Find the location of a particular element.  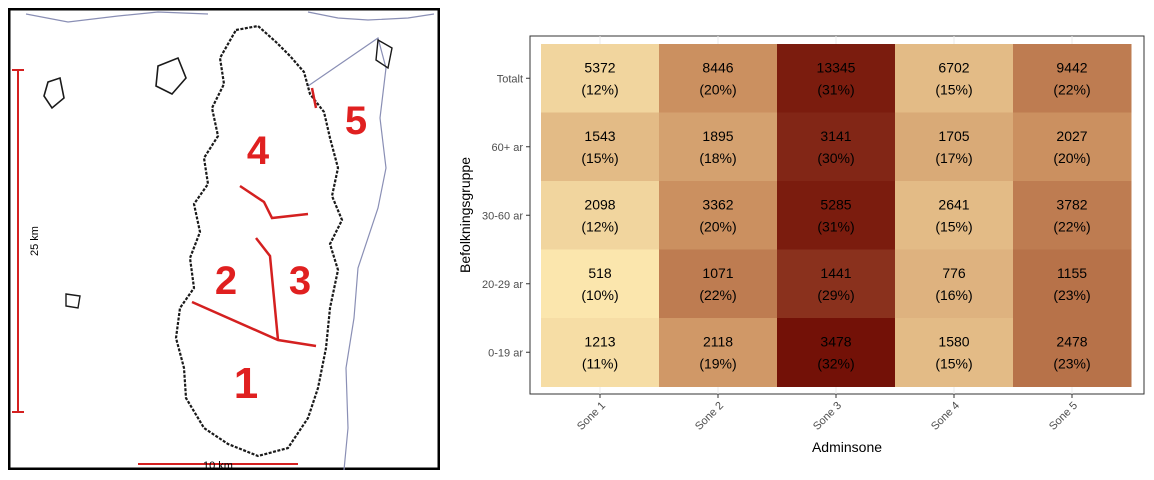

coastline-top is located at coordinates (230, 17).